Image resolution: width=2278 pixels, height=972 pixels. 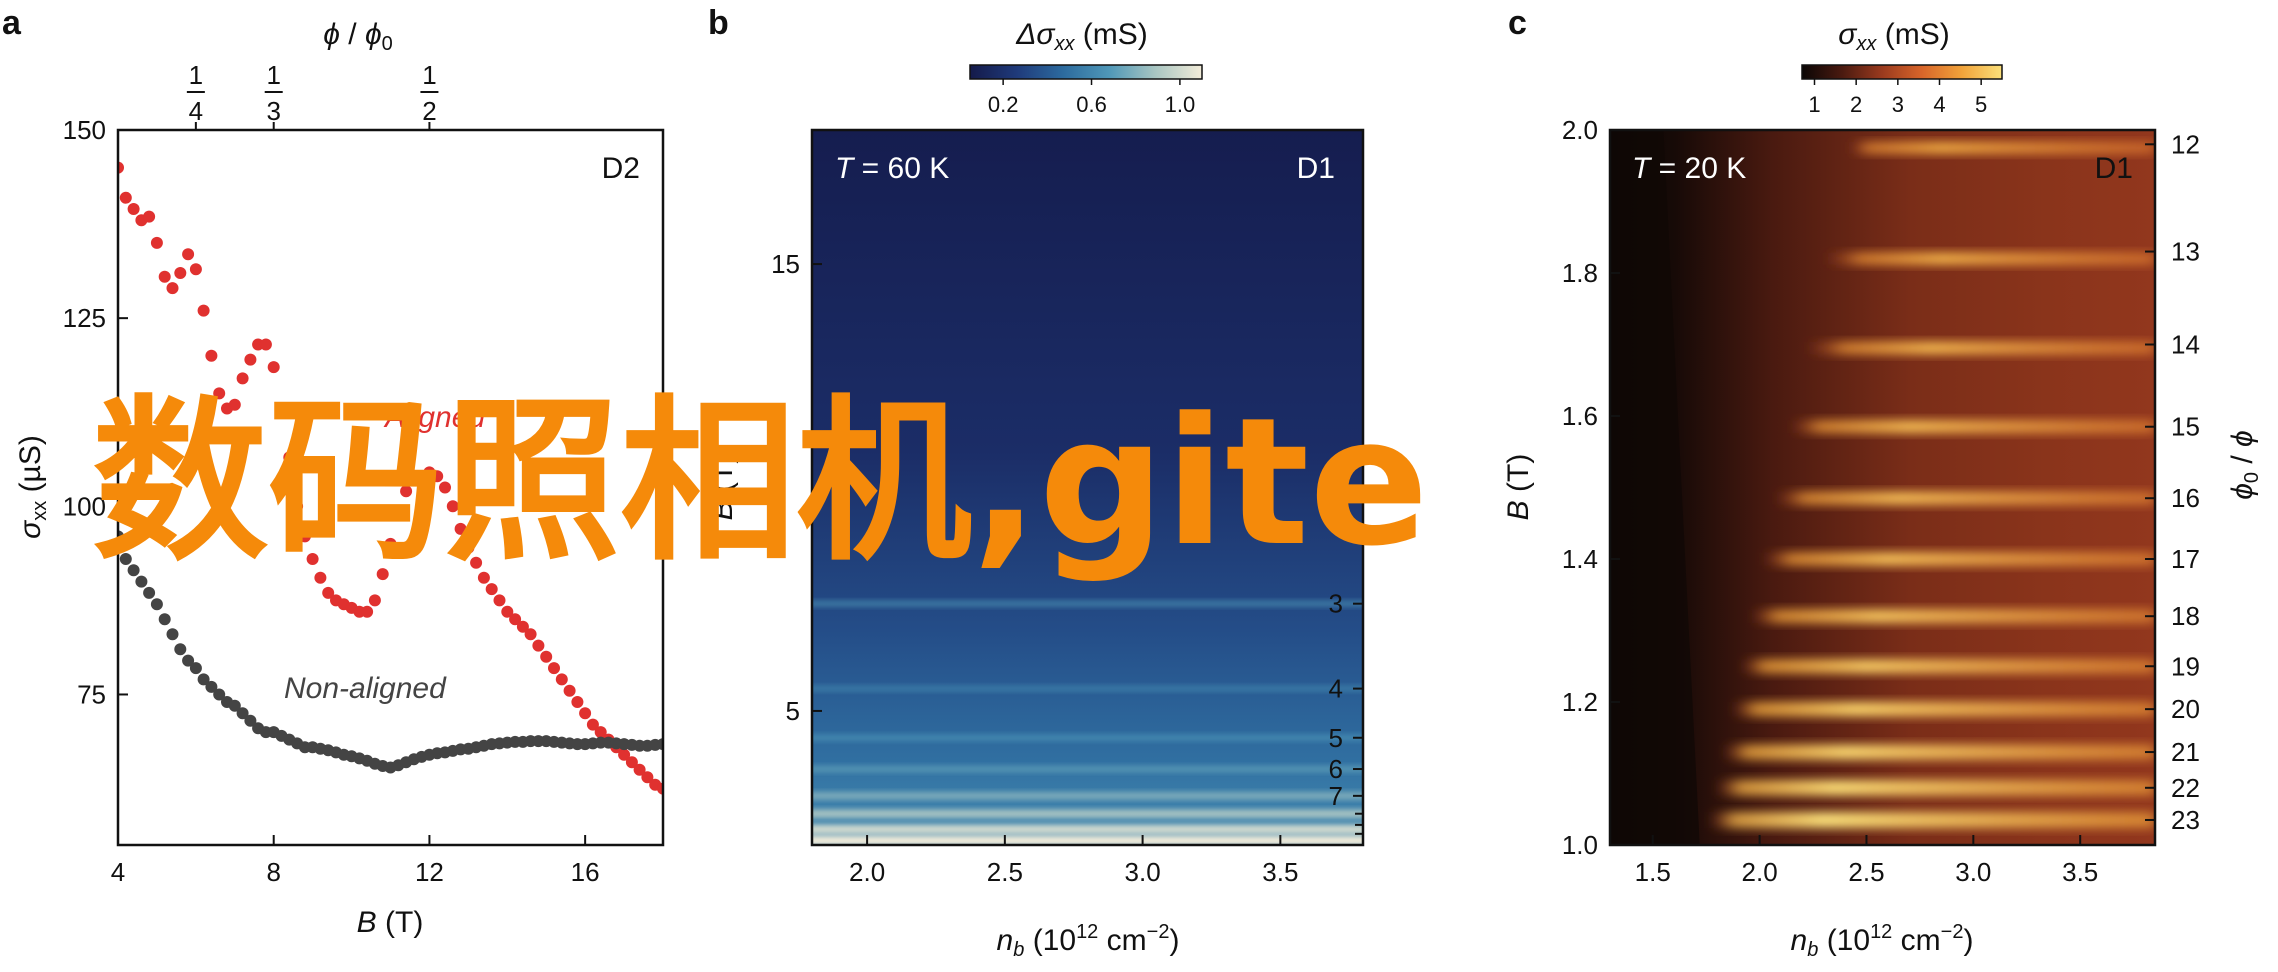 What do you see at coordinates (2185, 559) in the screenshot?
I see `panel-c-right-tick-label-5: 17` at bounding box center [2185, 559].